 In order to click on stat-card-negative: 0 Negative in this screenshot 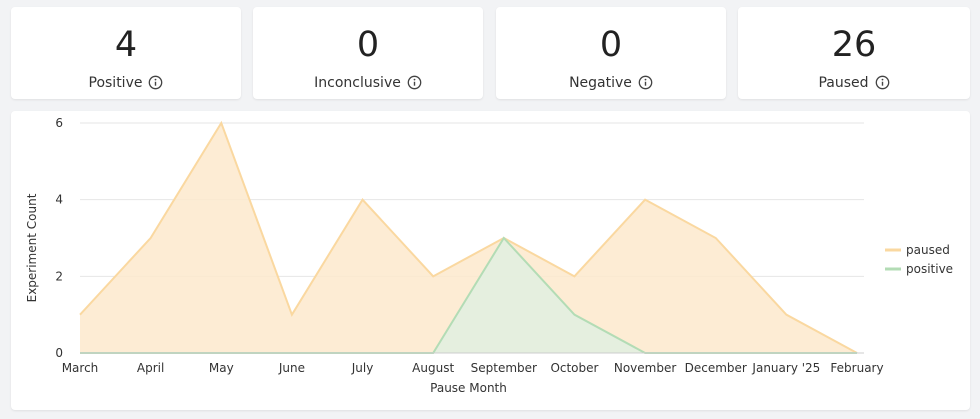, I will do `click(611, 53)`.